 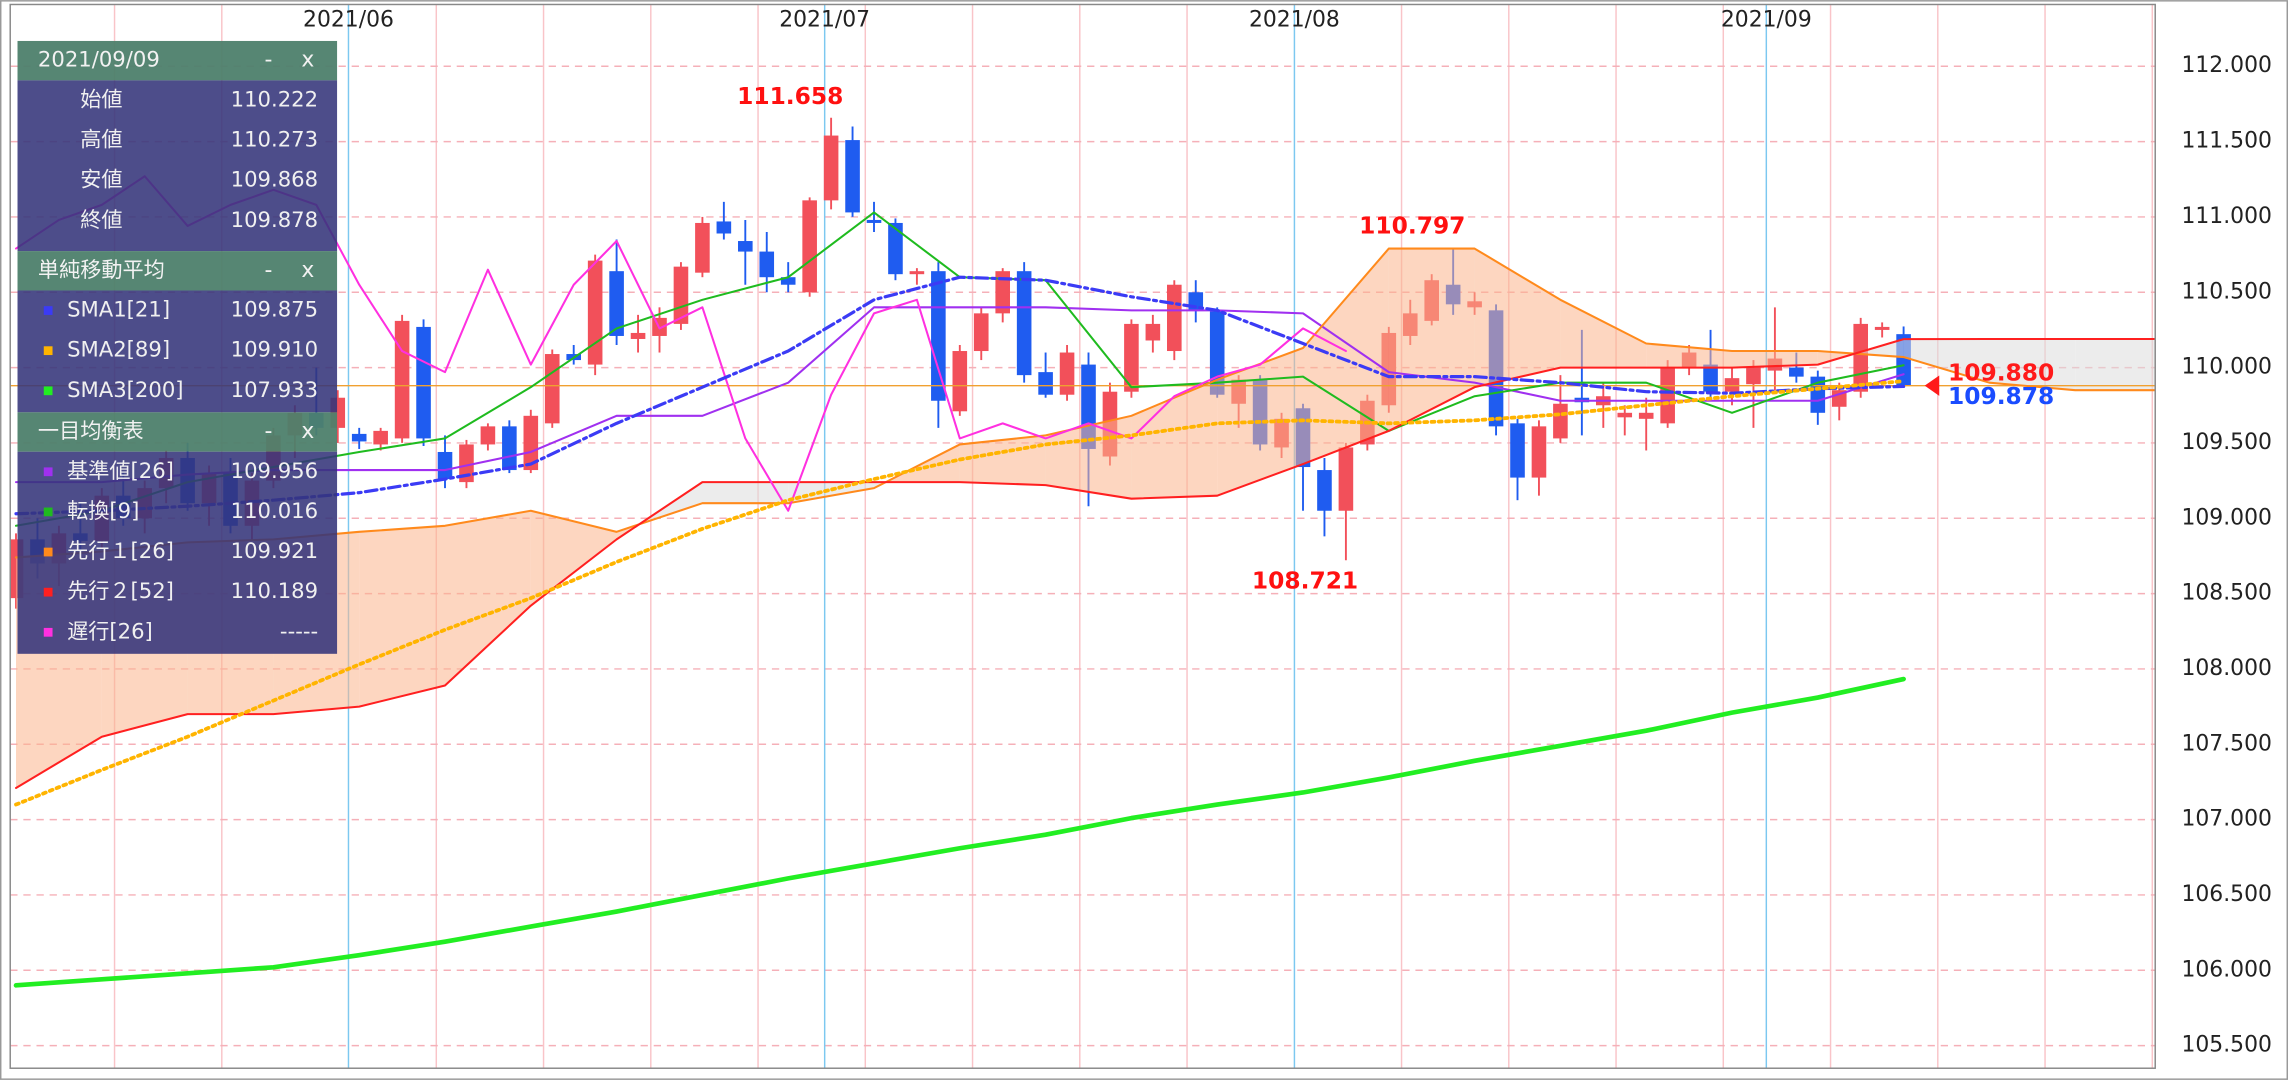 I want to click on legend-label: 転換[9], so click(x=103, y=510).